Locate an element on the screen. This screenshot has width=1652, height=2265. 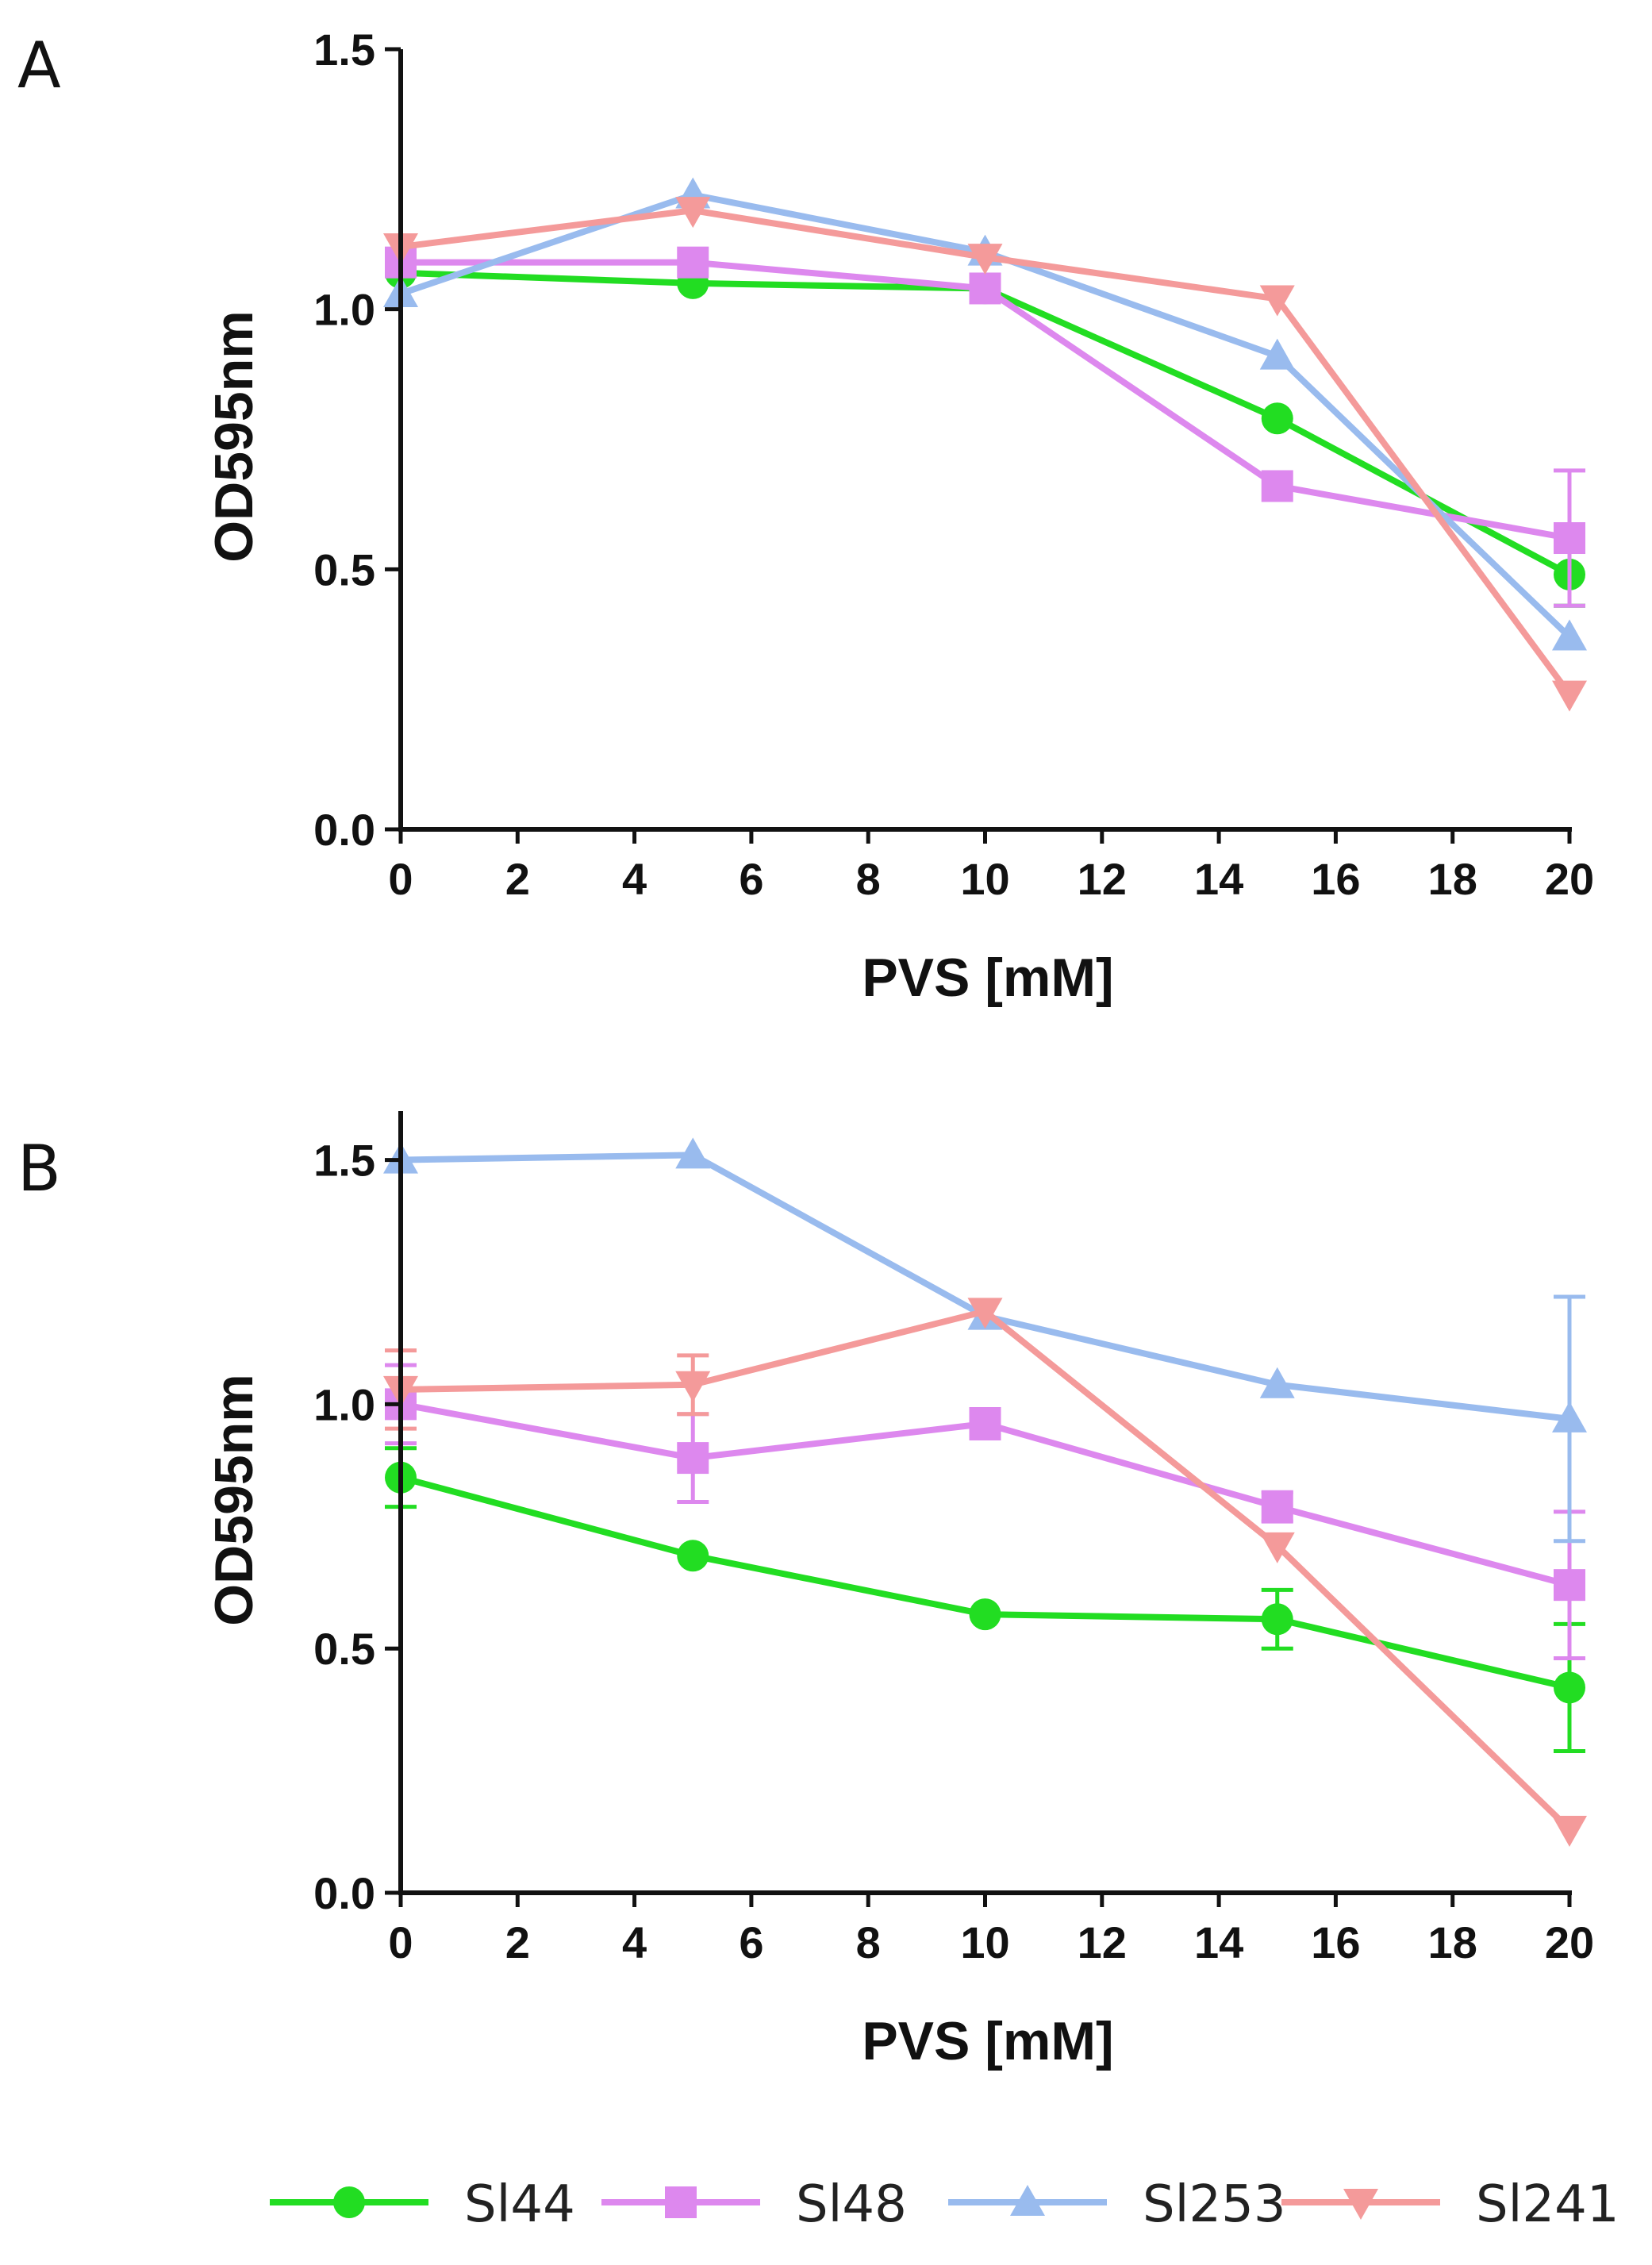
legend-item-sl253: Sl253 is located at coordinates (1117, 2204).